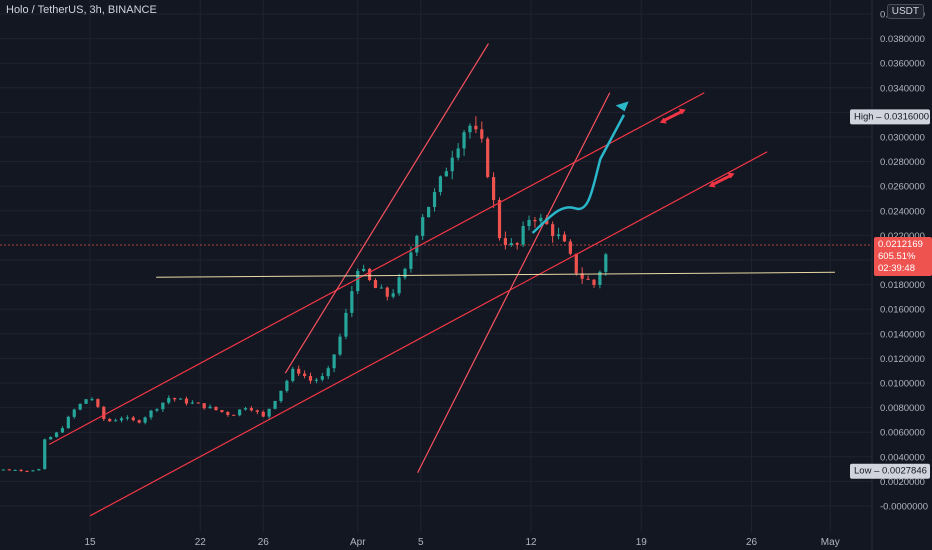 The image size is (932, 550). What do you see at coordinates (622, 106) in the screenshot?
I see `projection-arrow-head` at bounding box center [622, 106].